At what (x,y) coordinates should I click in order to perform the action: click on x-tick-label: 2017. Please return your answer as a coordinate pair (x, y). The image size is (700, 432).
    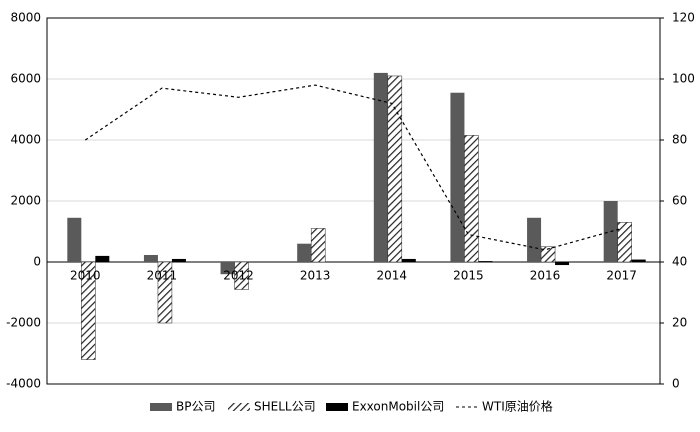
    Looking at the image, I should click on (621, 276).